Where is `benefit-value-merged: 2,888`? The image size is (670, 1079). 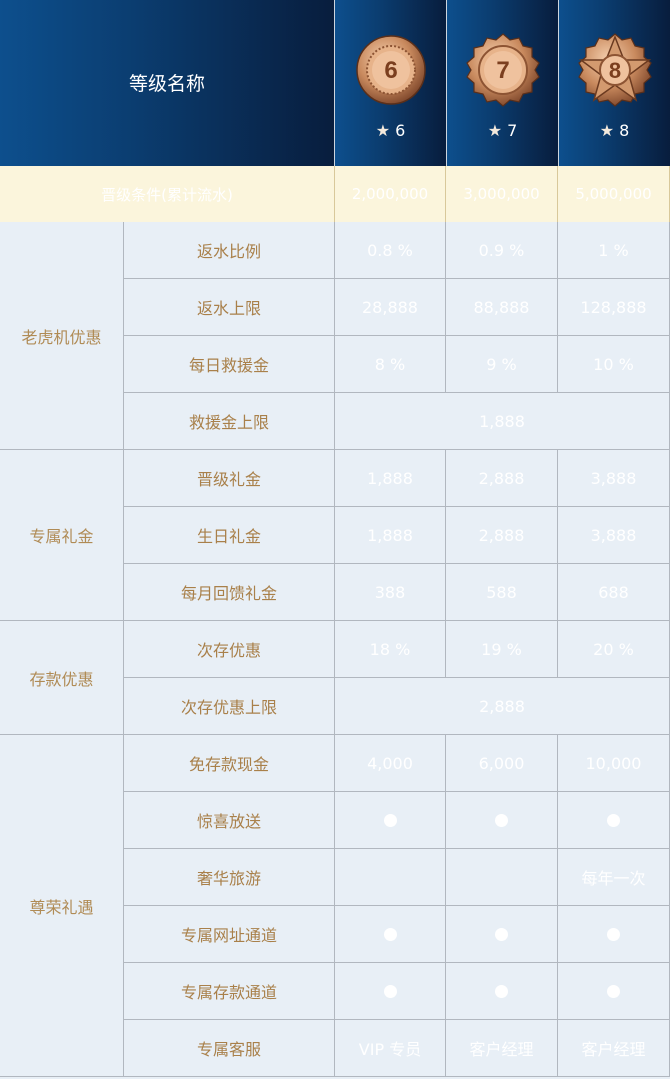
benefit-value-merged: 2,888 is located at coordinates (502, 706).